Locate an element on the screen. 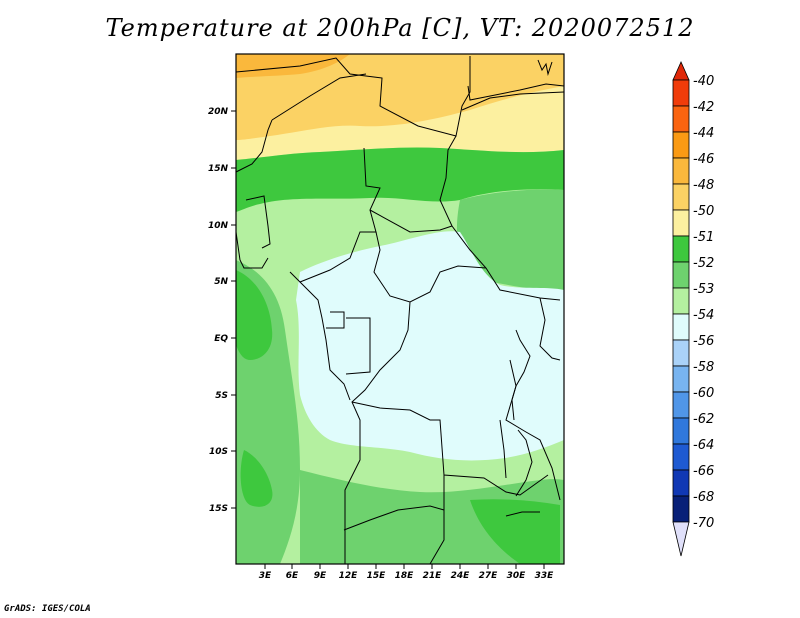  lon-label-6e: 6E is located at coordinates (292, 576).